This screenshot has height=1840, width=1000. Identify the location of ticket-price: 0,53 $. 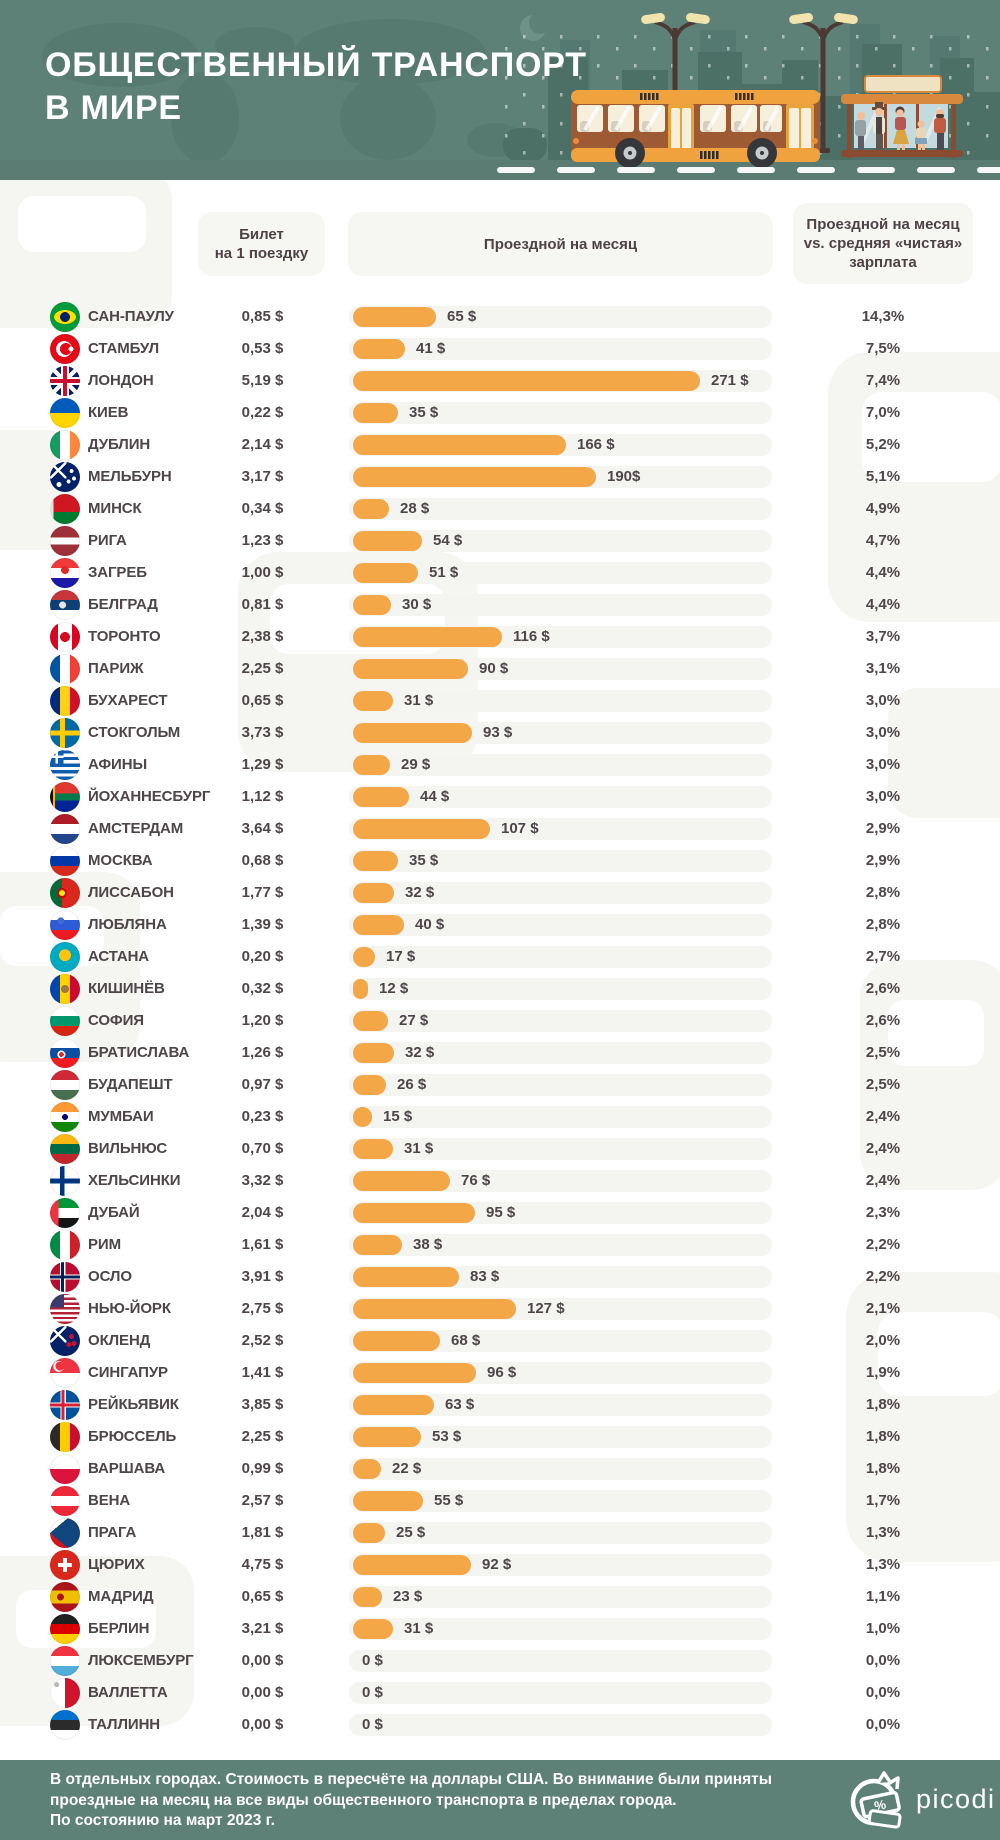
(262, 348).